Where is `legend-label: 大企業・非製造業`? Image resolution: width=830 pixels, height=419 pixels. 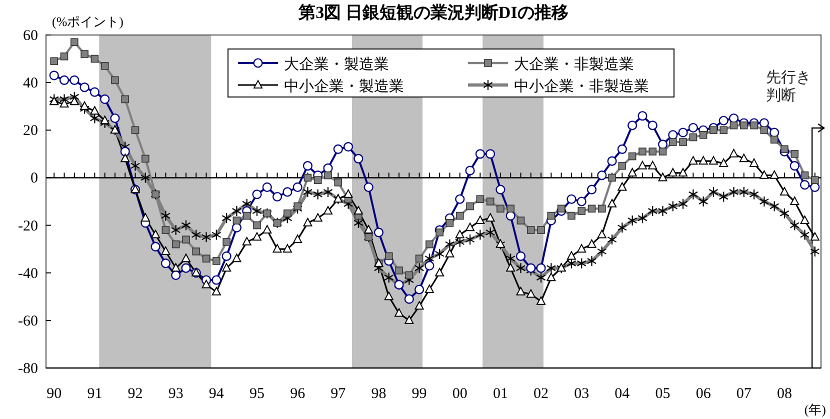 legend-label: 大企業・非製造業 is located at coordinates (574, 64).